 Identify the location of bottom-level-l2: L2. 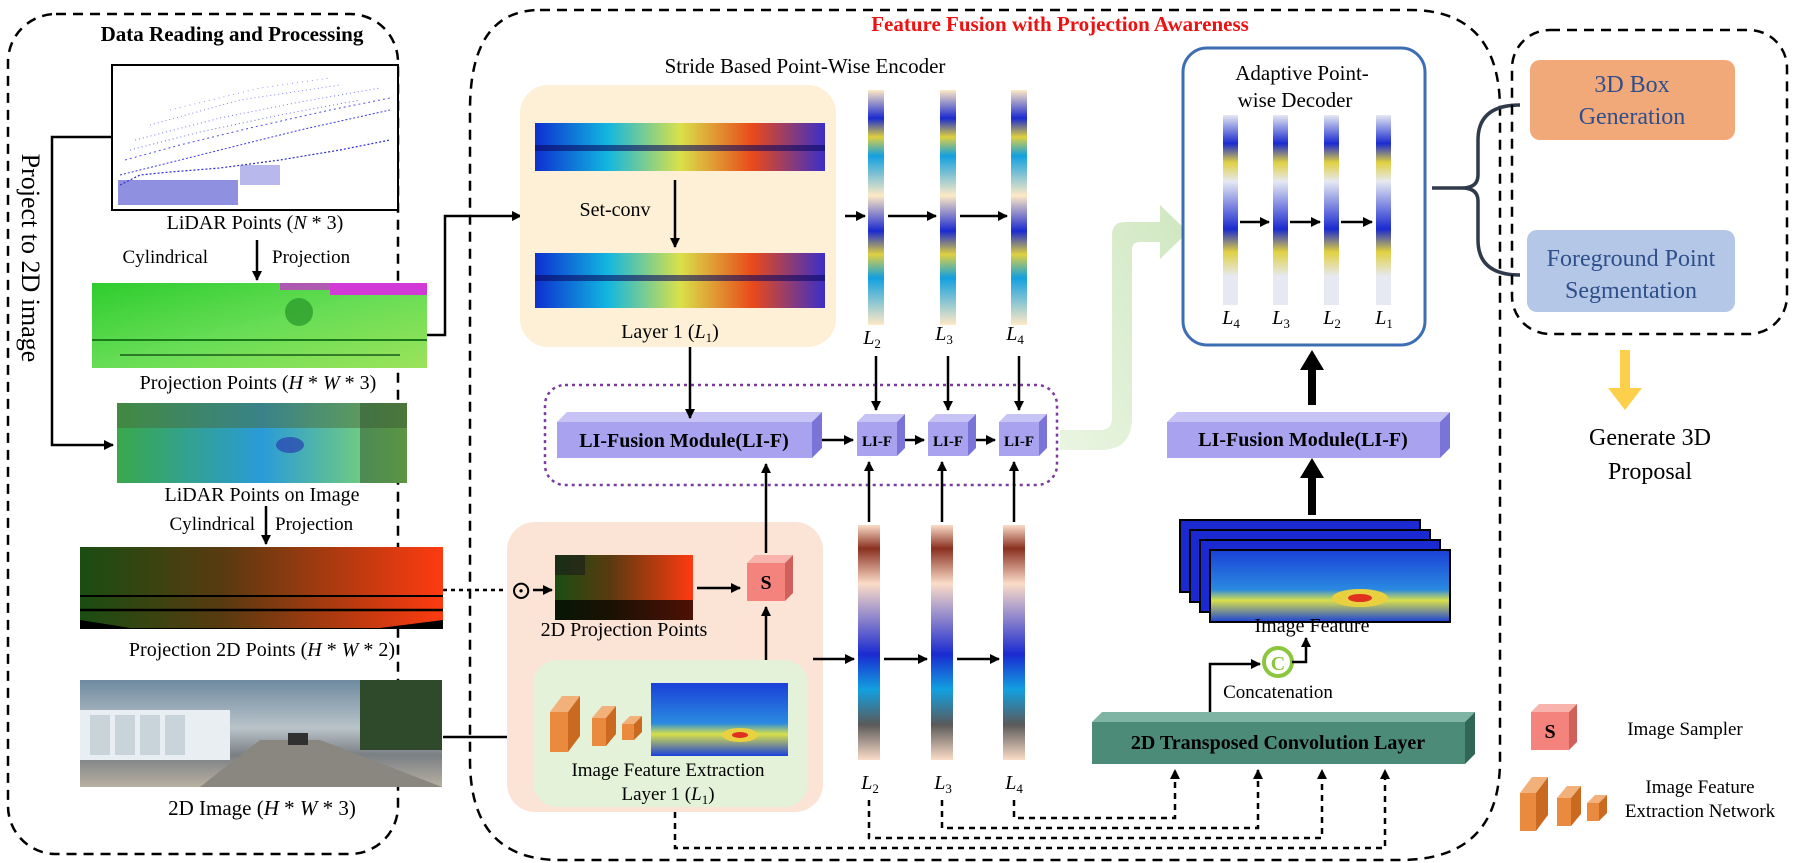
(869, 784).